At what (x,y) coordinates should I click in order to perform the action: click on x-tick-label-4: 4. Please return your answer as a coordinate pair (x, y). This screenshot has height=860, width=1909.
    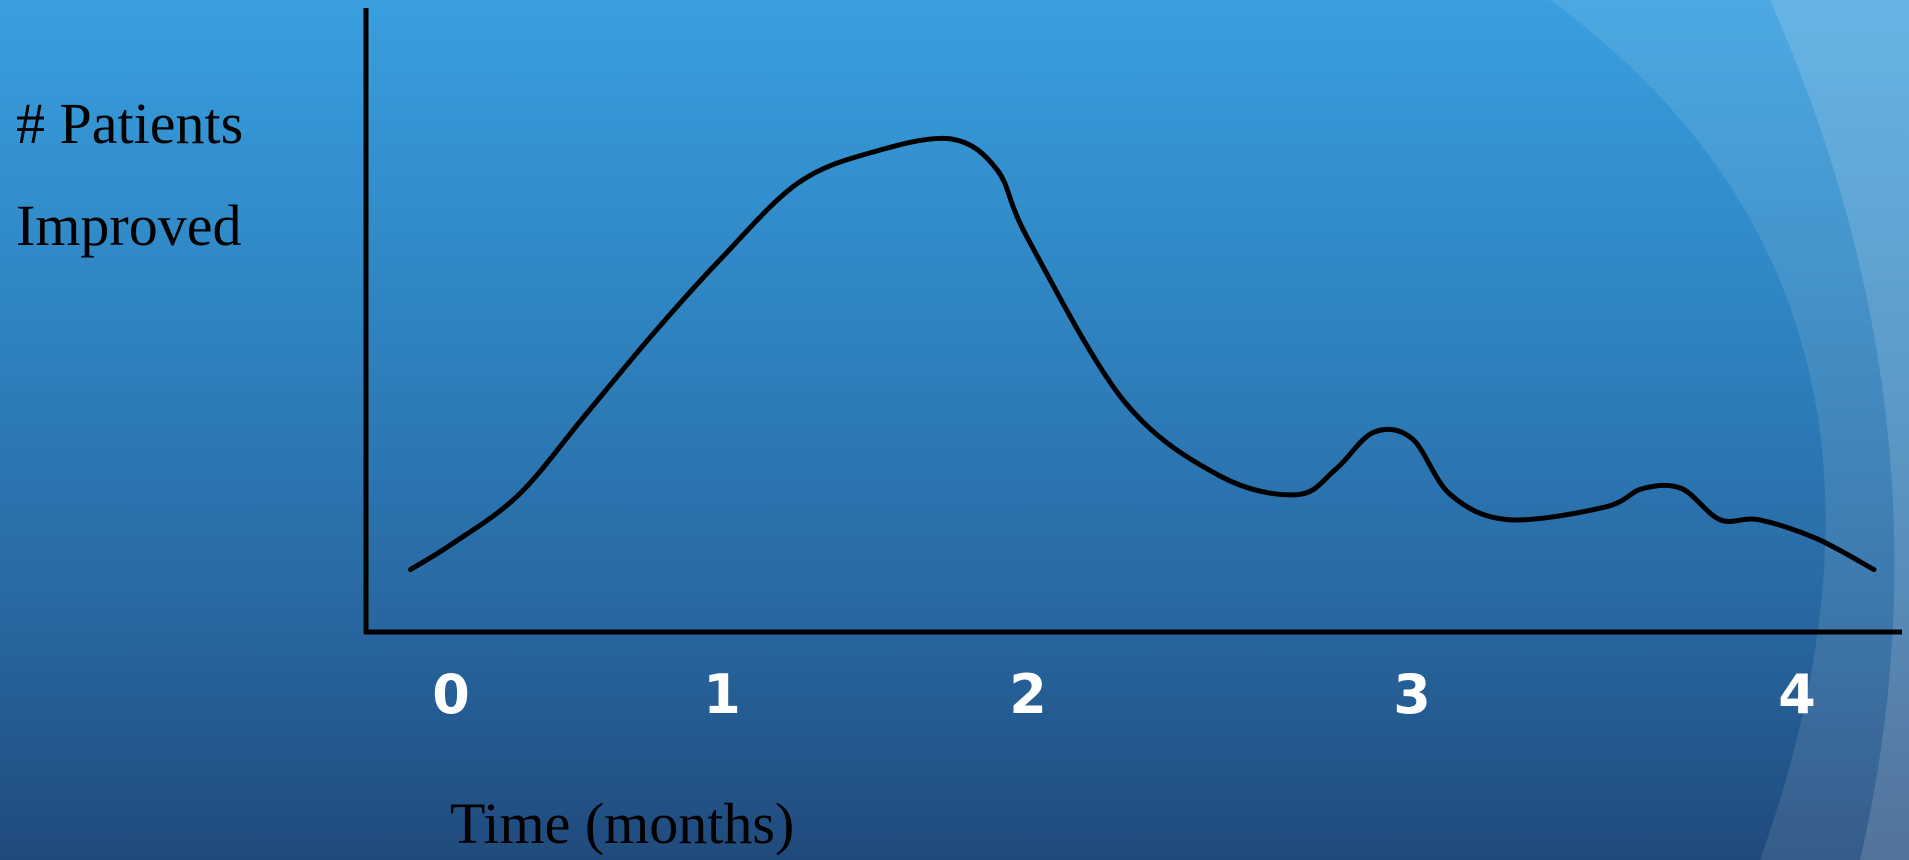
    Looking at the image, I should click on (1797, 694).